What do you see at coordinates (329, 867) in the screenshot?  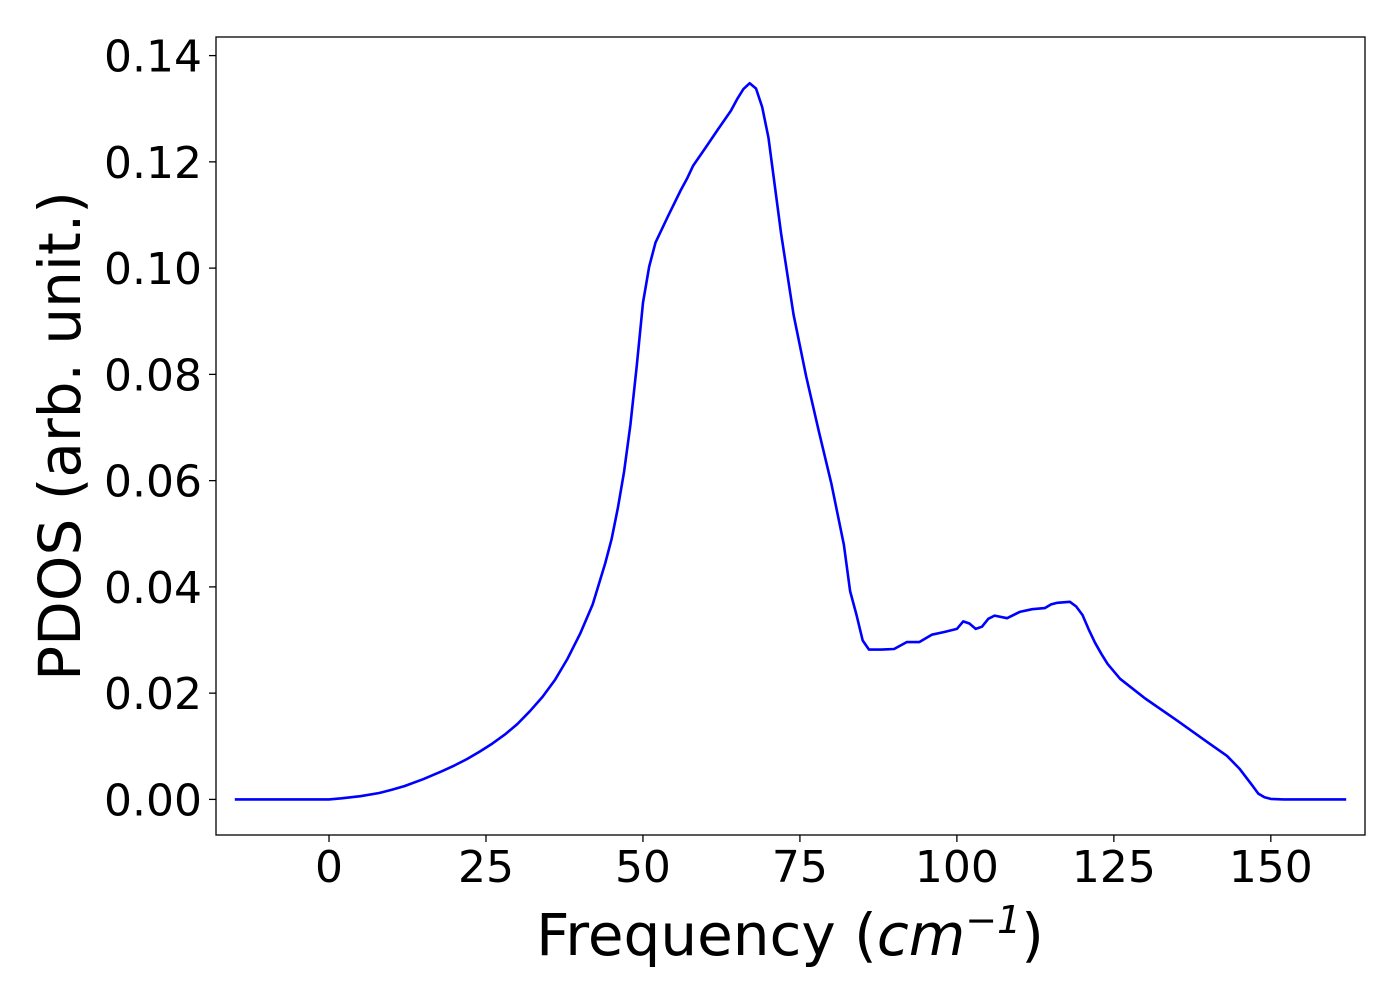 I see `x-tick-label: 0` at bounding box center [329, 867].